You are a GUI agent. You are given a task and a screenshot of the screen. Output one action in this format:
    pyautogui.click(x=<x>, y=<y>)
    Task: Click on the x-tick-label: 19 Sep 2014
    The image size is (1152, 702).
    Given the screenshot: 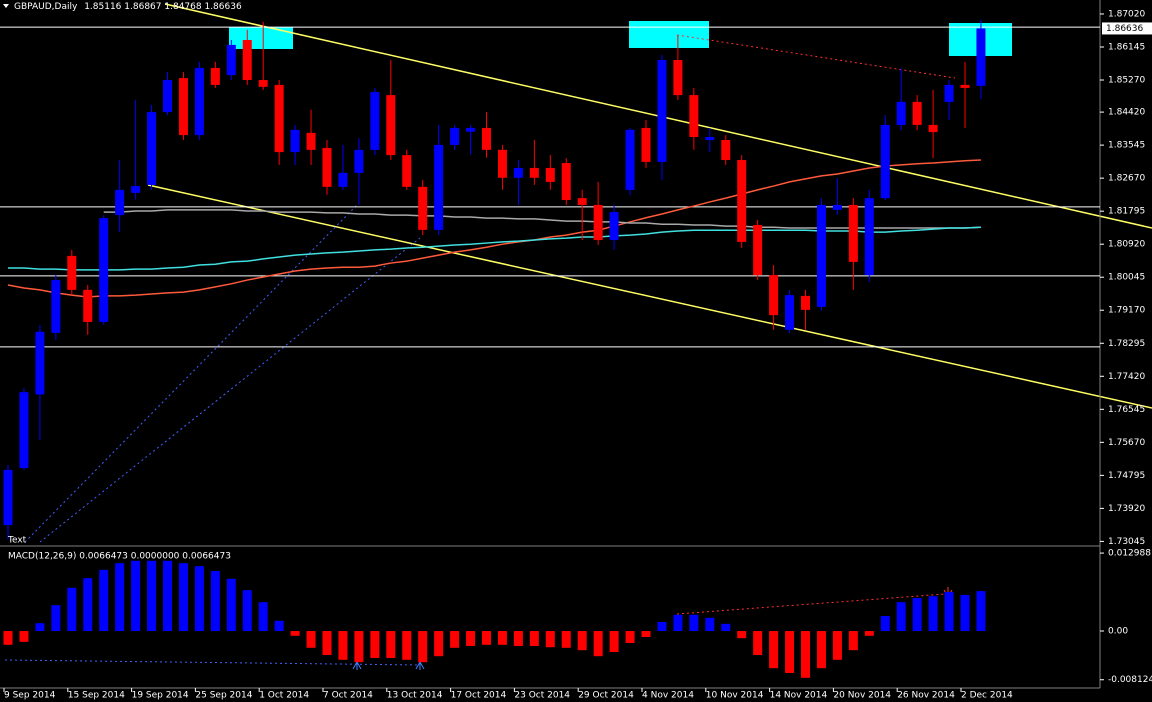 What is the action you would take?
    pyautogui.click(x=160, y=696)
    